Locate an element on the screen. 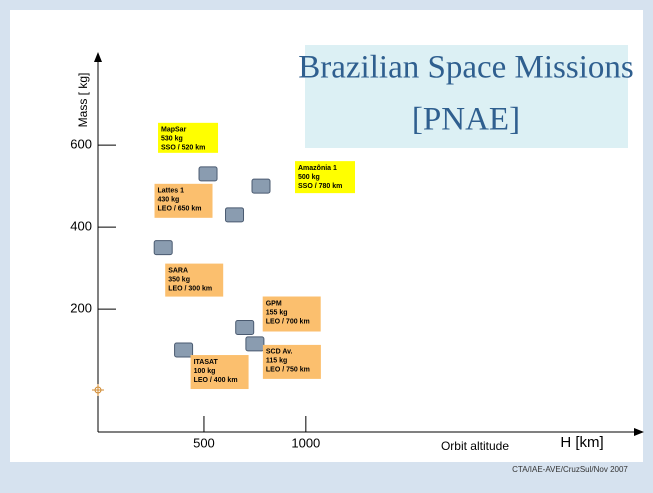 The image size is (653, 493). x-tick-label: 500 is located at coordinates (204, 442).